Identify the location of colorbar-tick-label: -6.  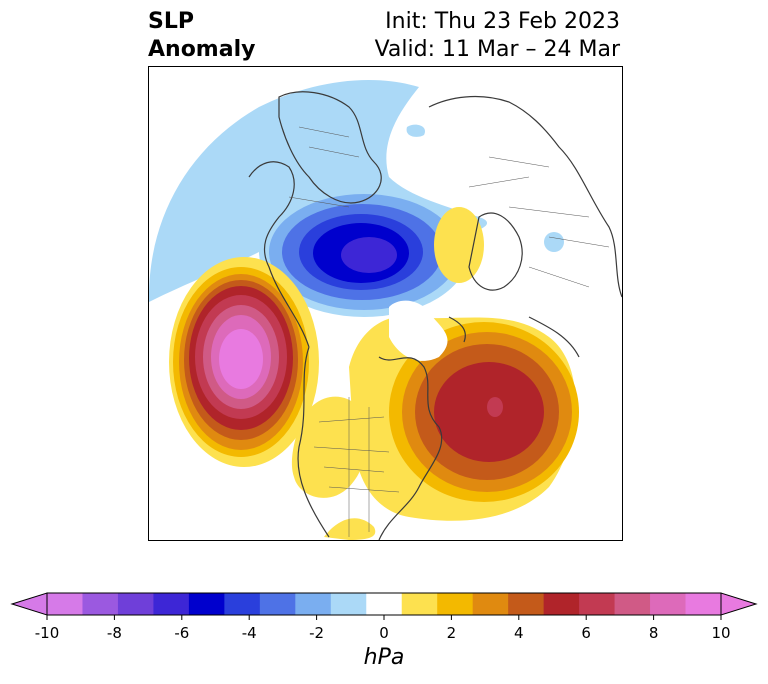
(181, 633).